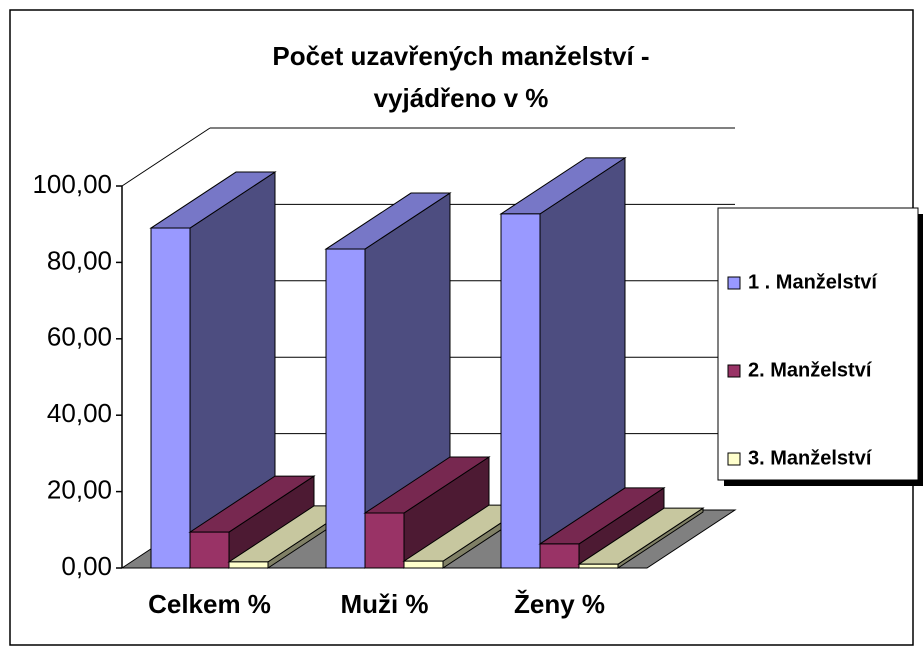 This screenshot has width=923, height=655. What do you see at coordinates (79, 413) in the screenshot?
I see `y-tick-label: 40,00` at bounding box center [79, 413].